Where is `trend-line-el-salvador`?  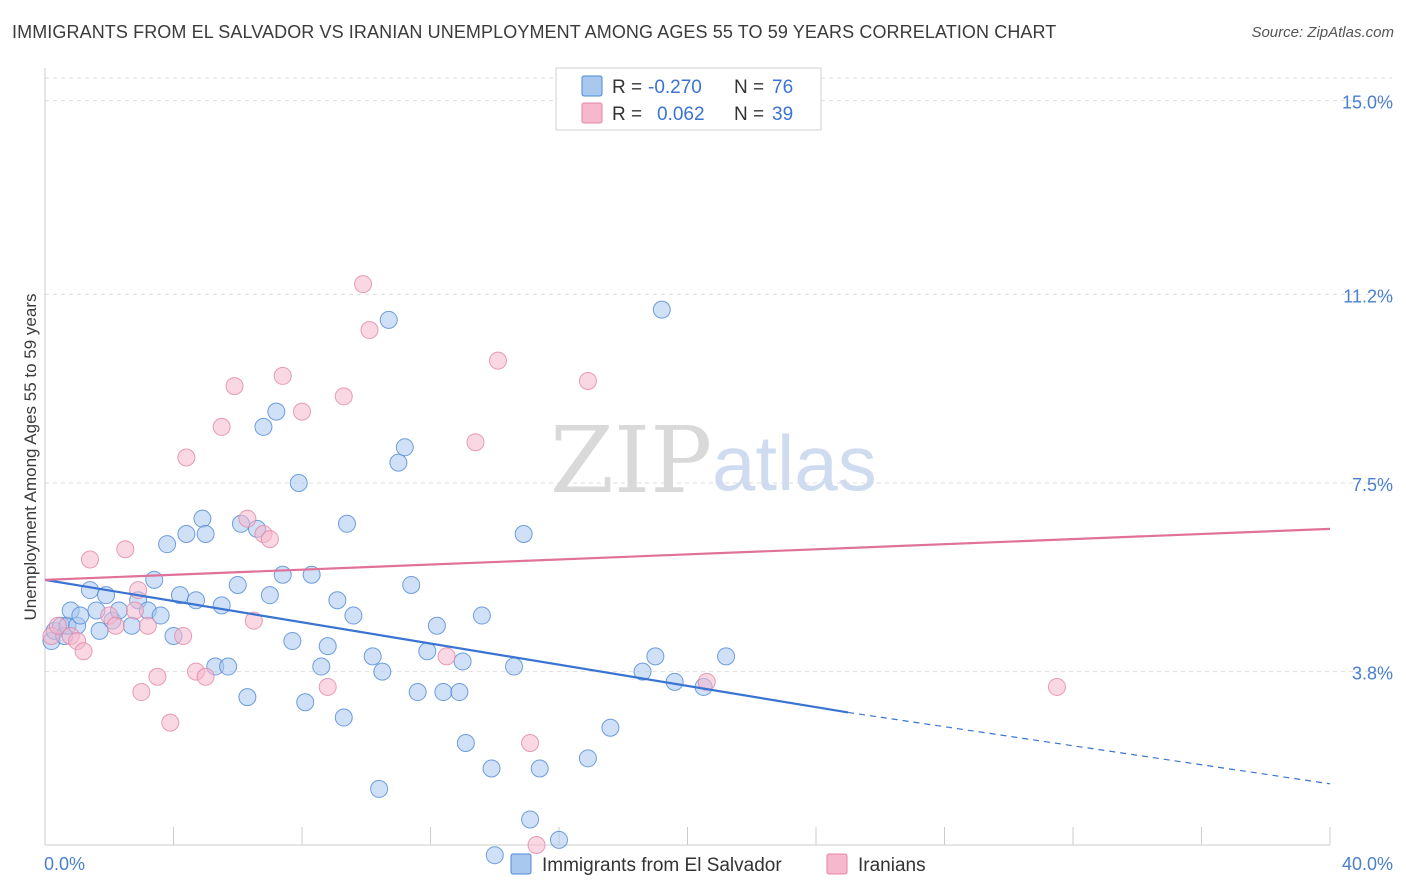 trend-line-el-salvador is located at coordinates (446, 646).